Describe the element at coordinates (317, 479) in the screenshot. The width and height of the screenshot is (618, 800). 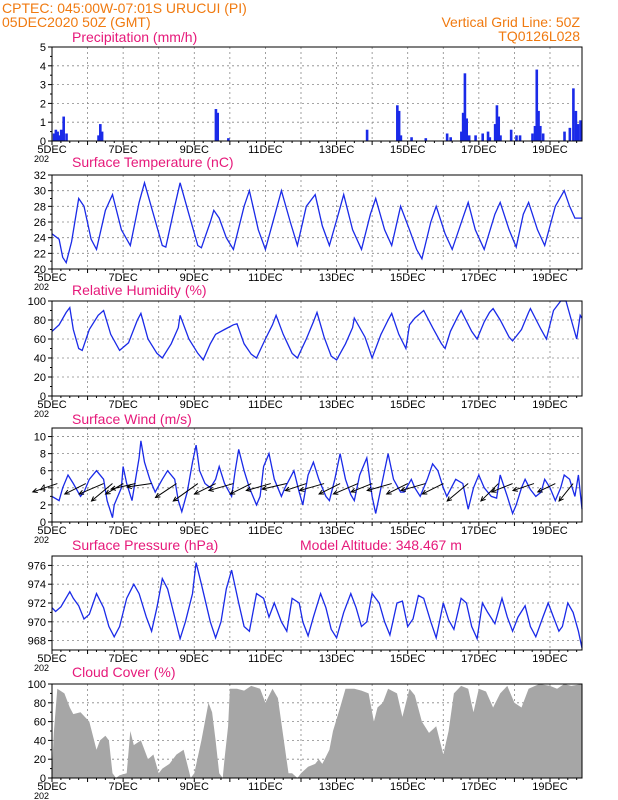
I see `wind-series-line` at that location.